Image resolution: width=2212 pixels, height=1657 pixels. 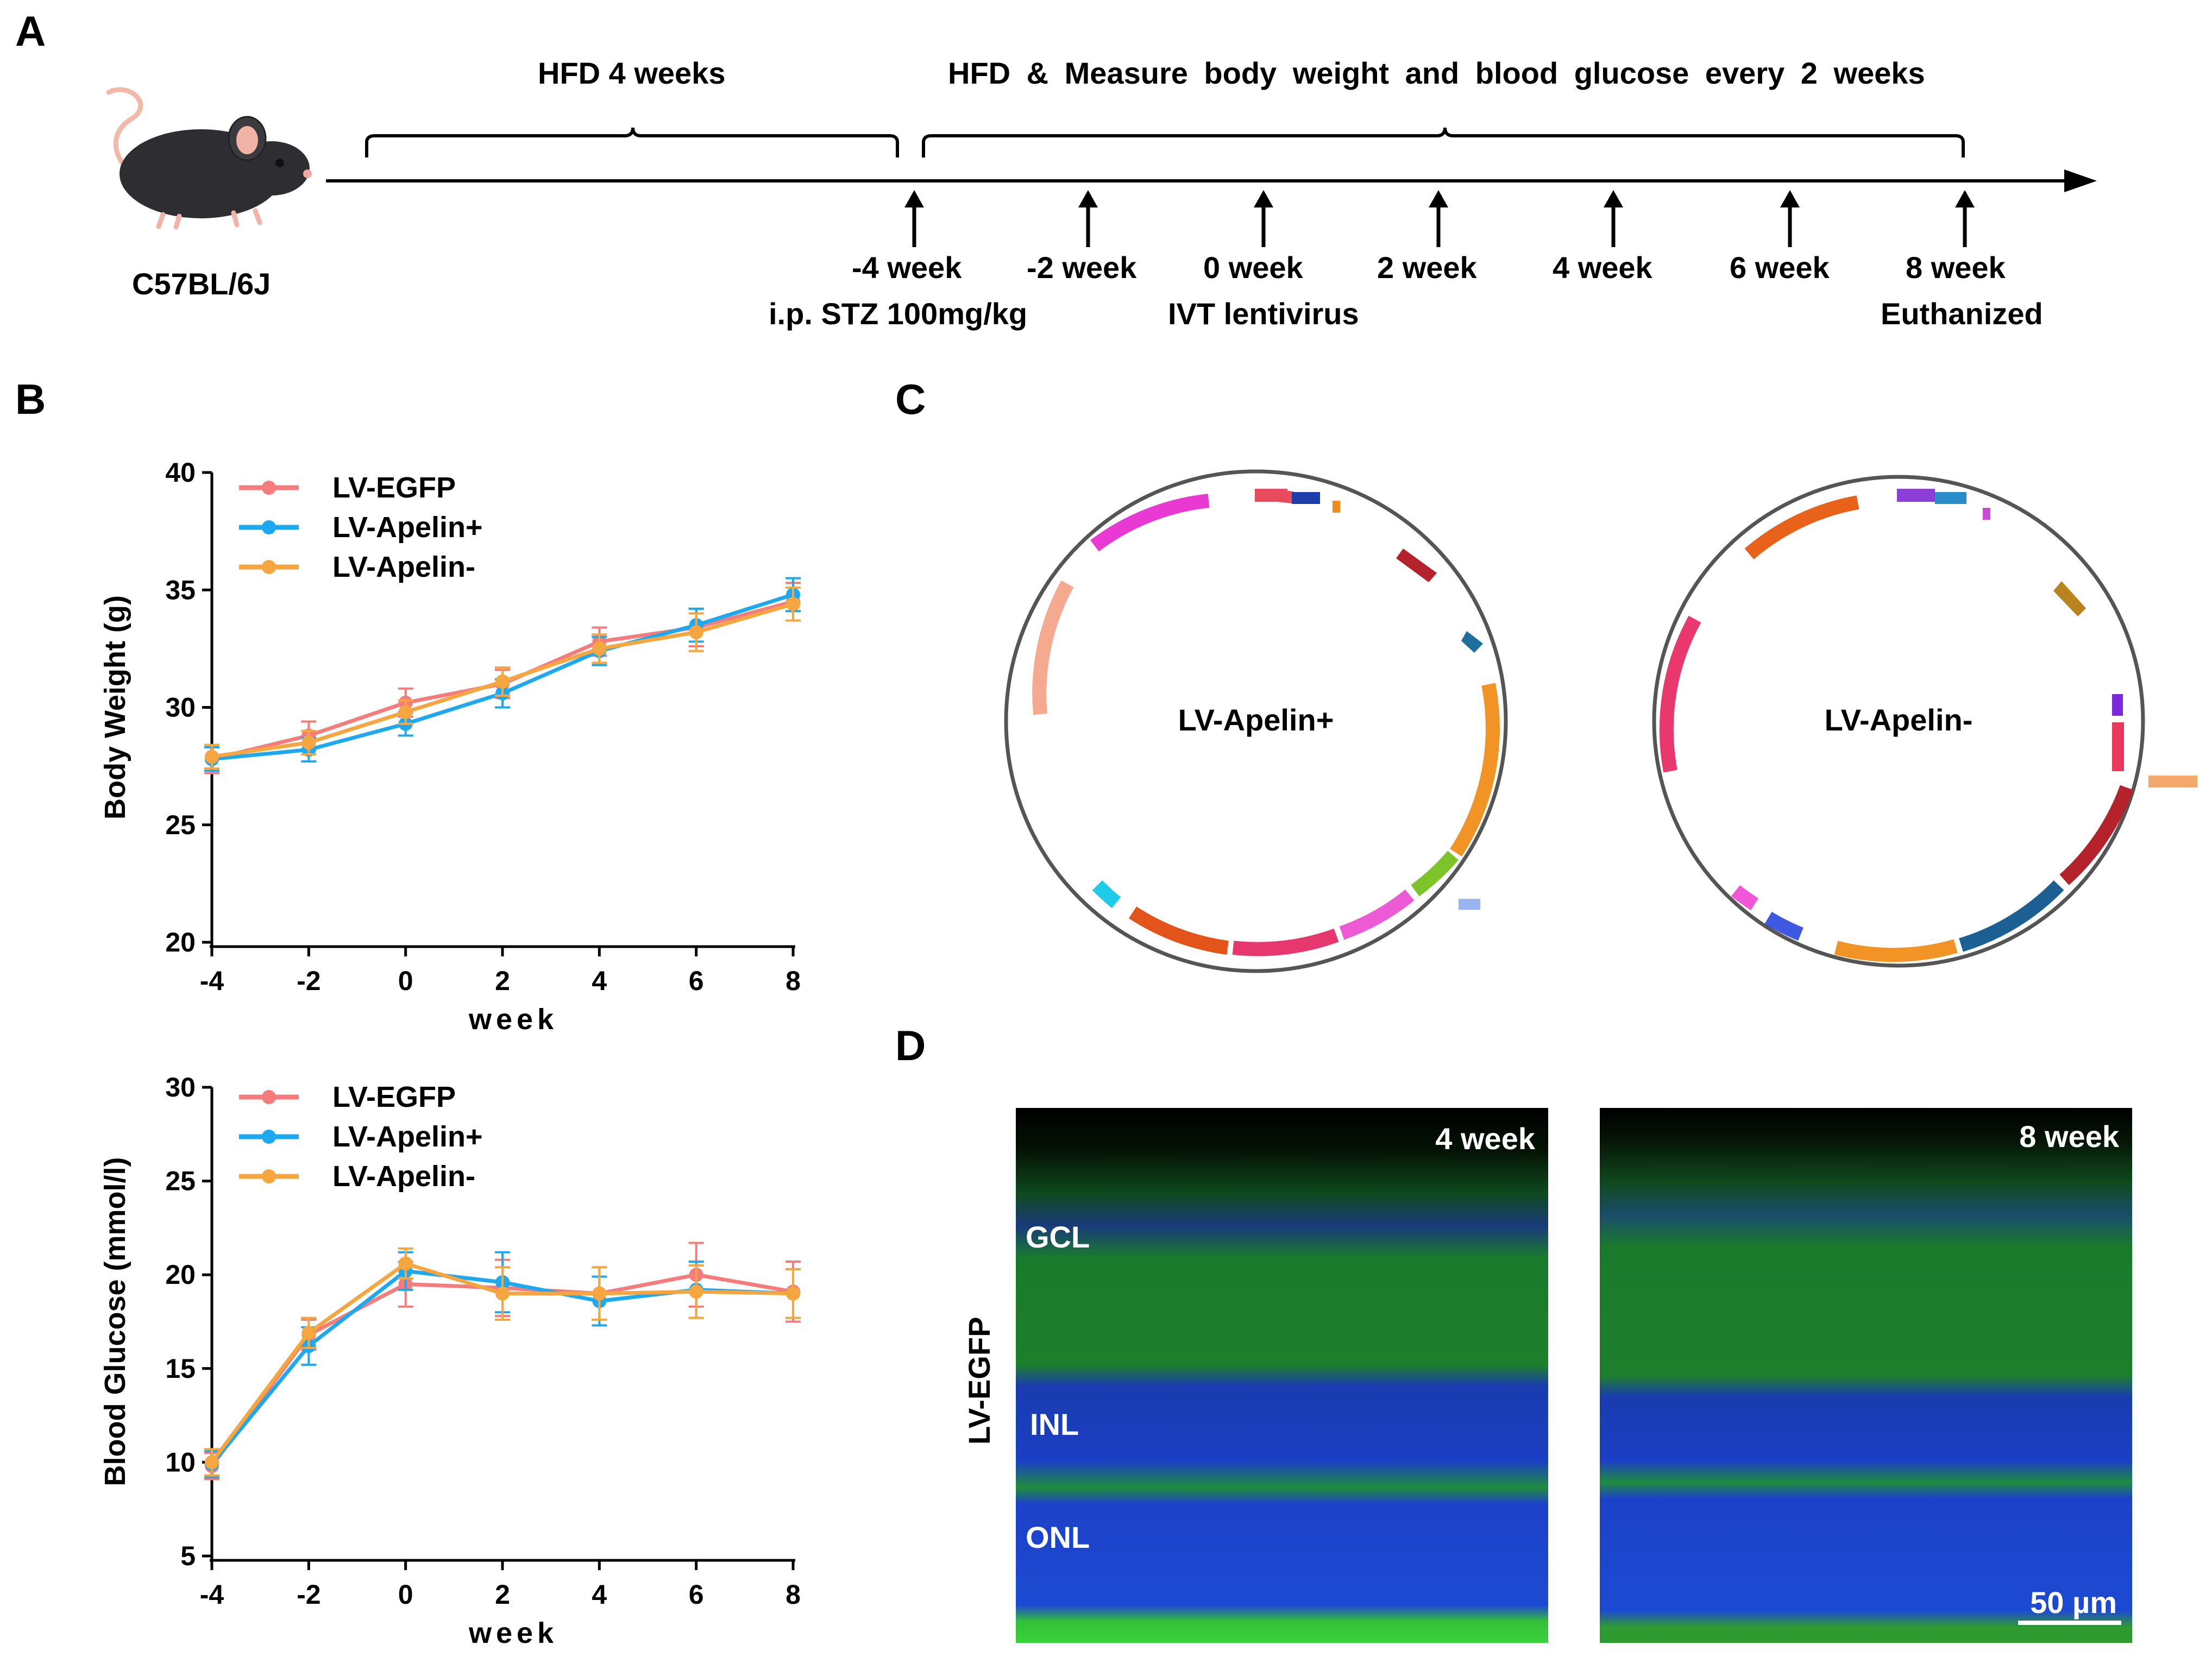 What do you see at coordinates (180, 472) in the screenshot?
I see `y-tick-label: 40` at bounding box center [180, 472].